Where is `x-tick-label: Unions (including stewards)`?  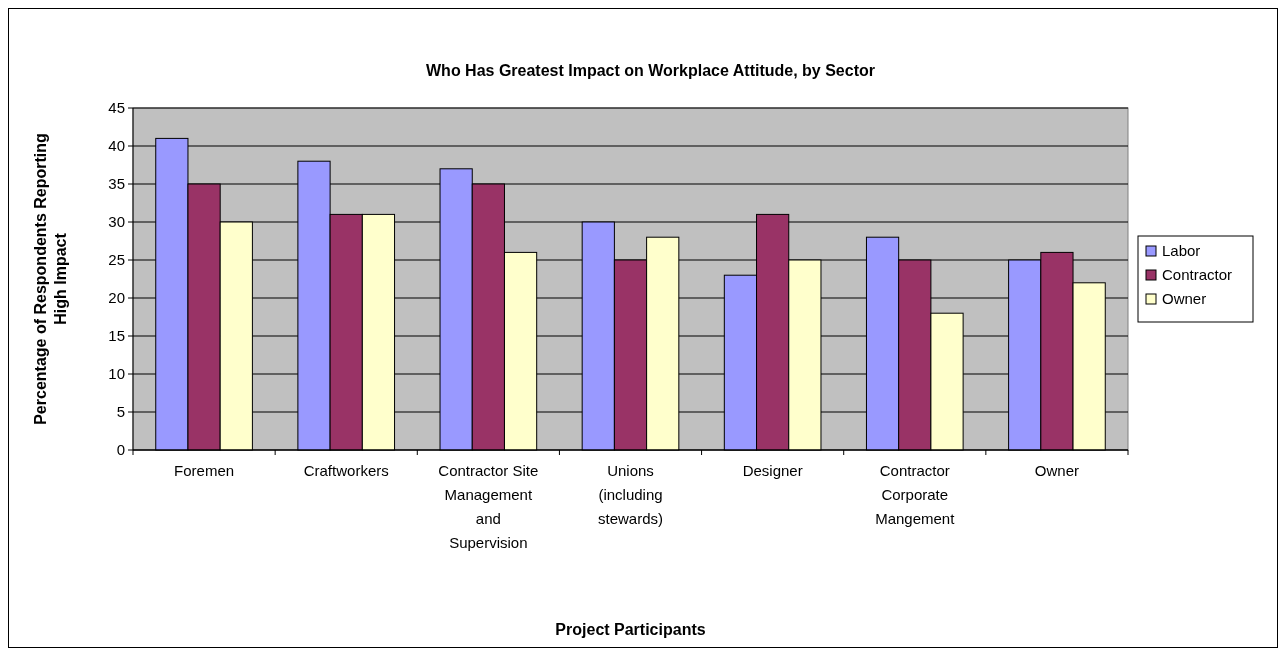
x-tick-label: Unions (including stewards) is located at coordinates (630, 494).